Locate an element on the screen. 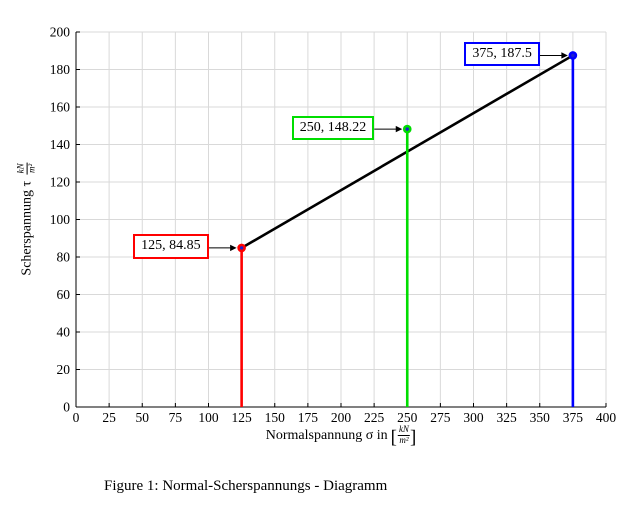  x-tick-label: 250 is located at coordinates (407, 417).